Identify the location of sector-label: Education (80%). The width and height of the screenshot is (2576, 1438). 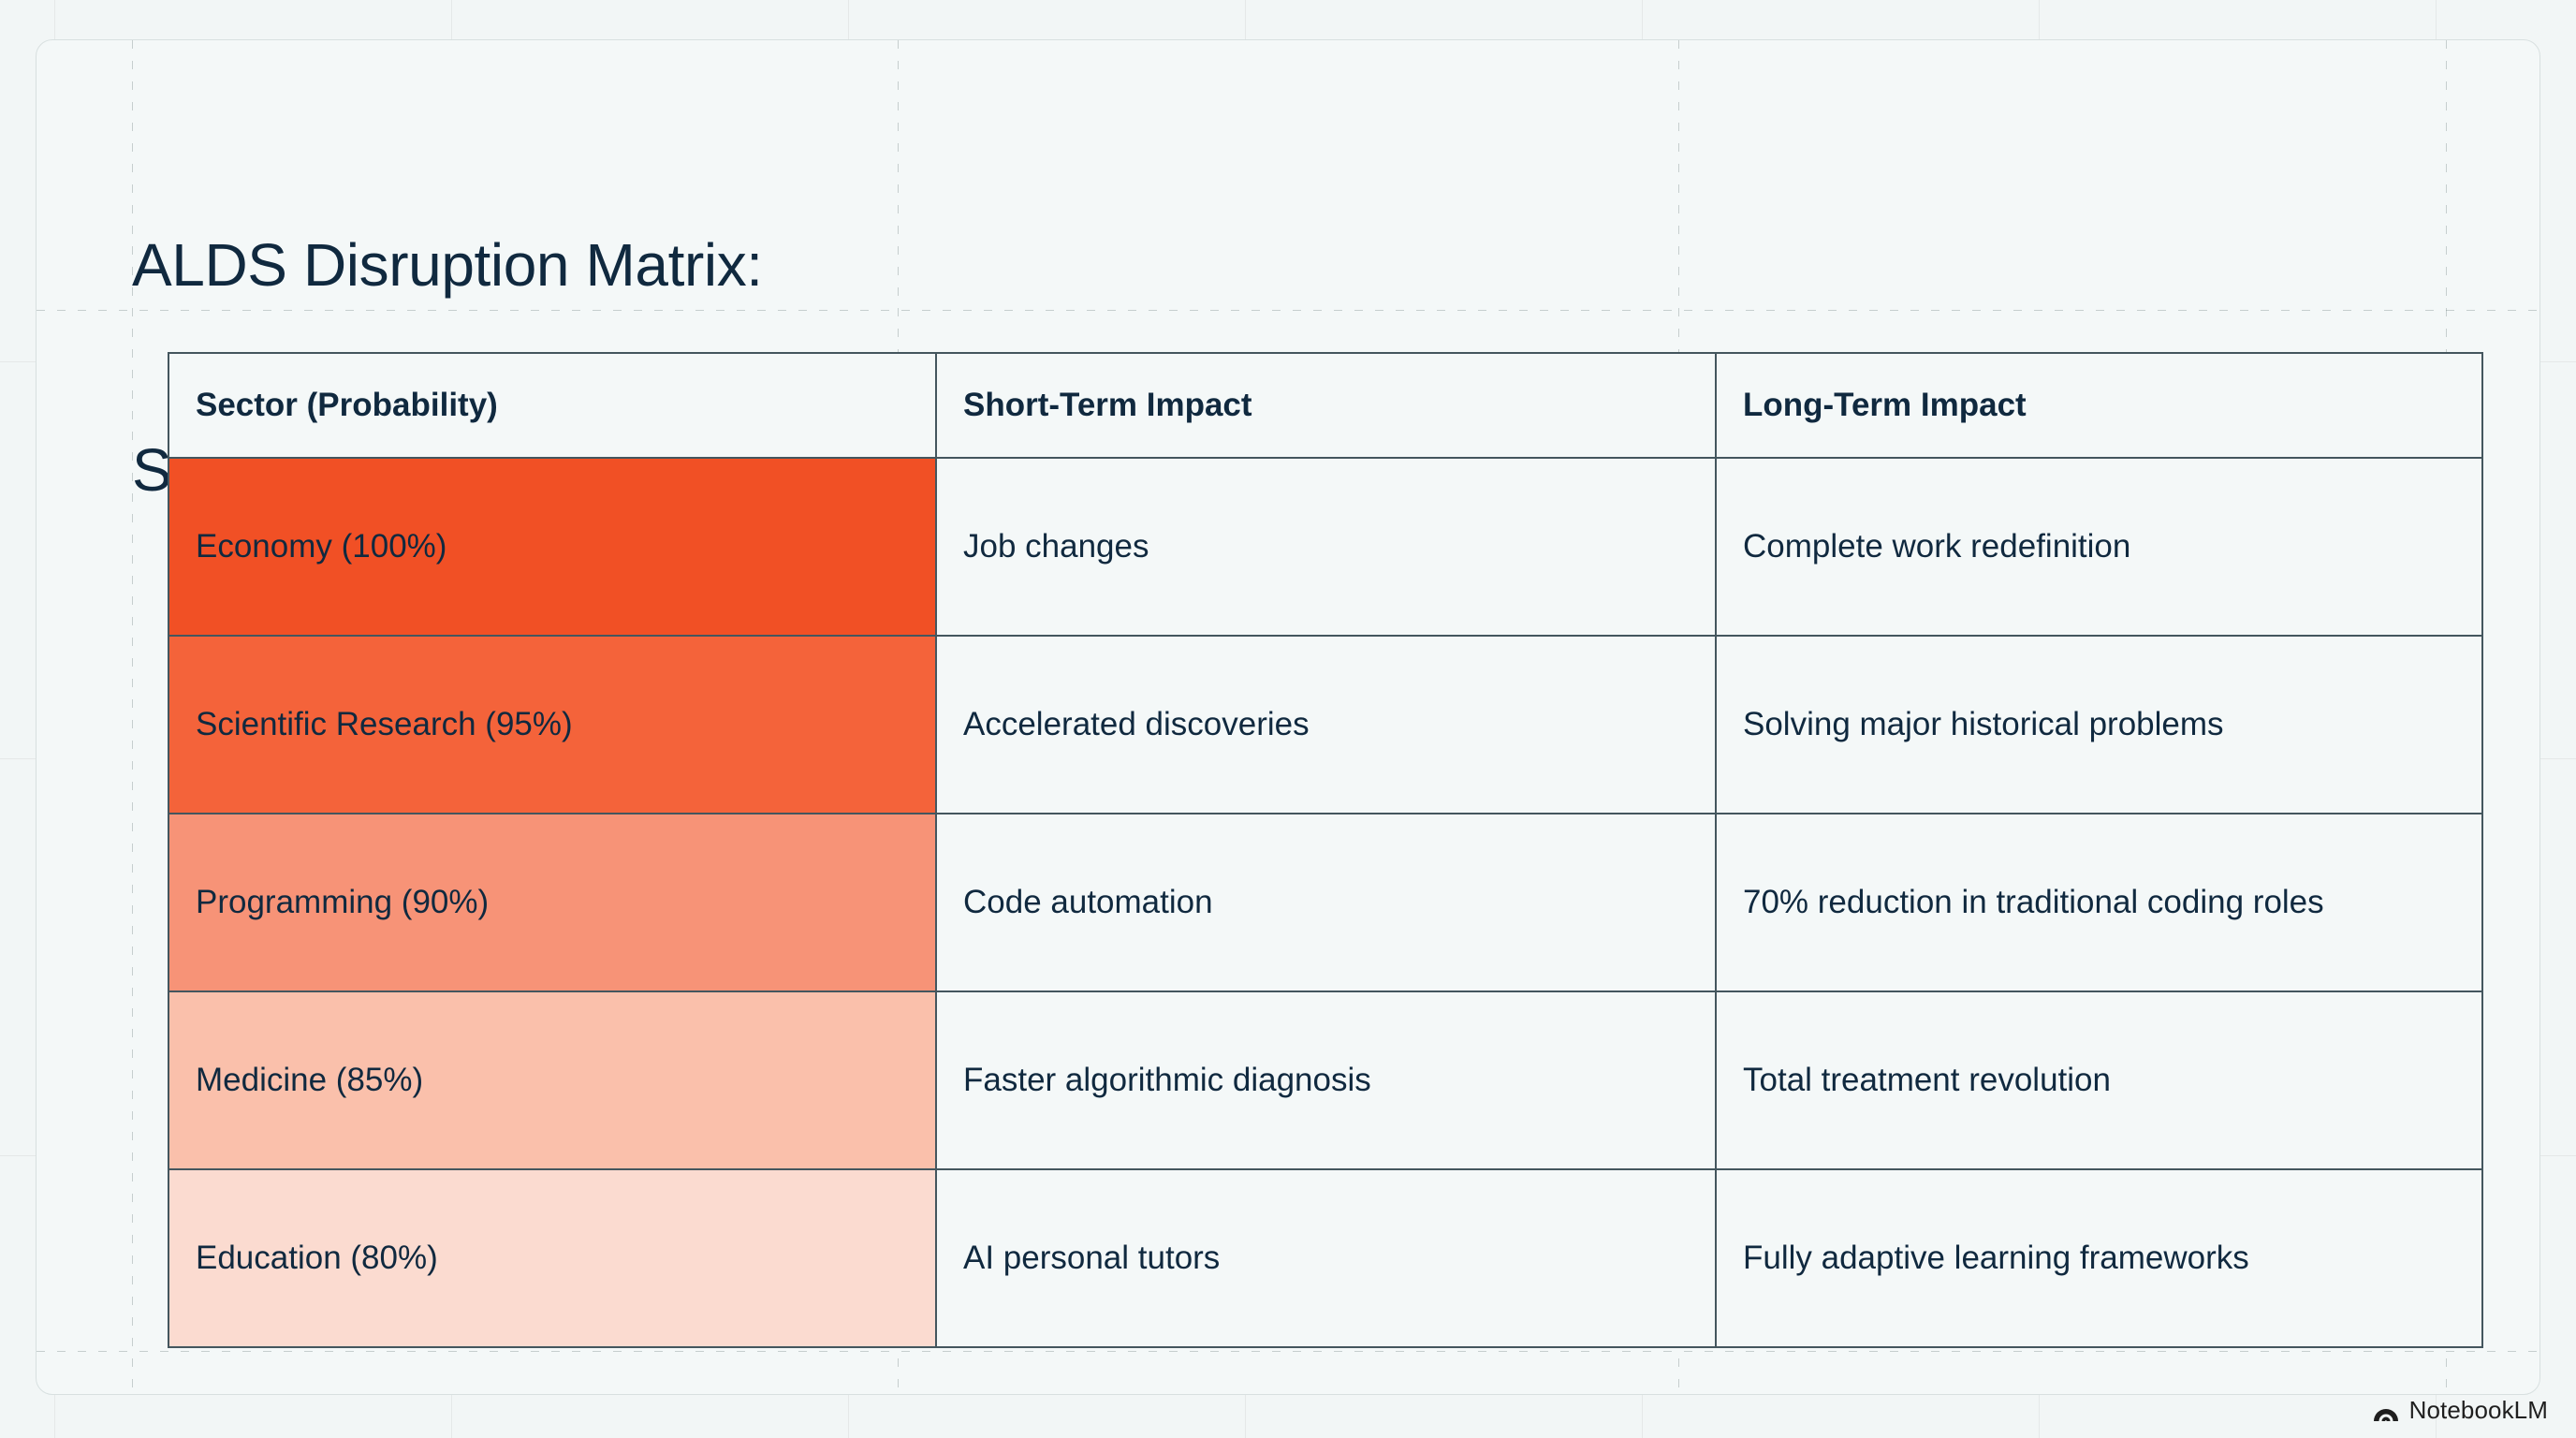
(317, 1257).